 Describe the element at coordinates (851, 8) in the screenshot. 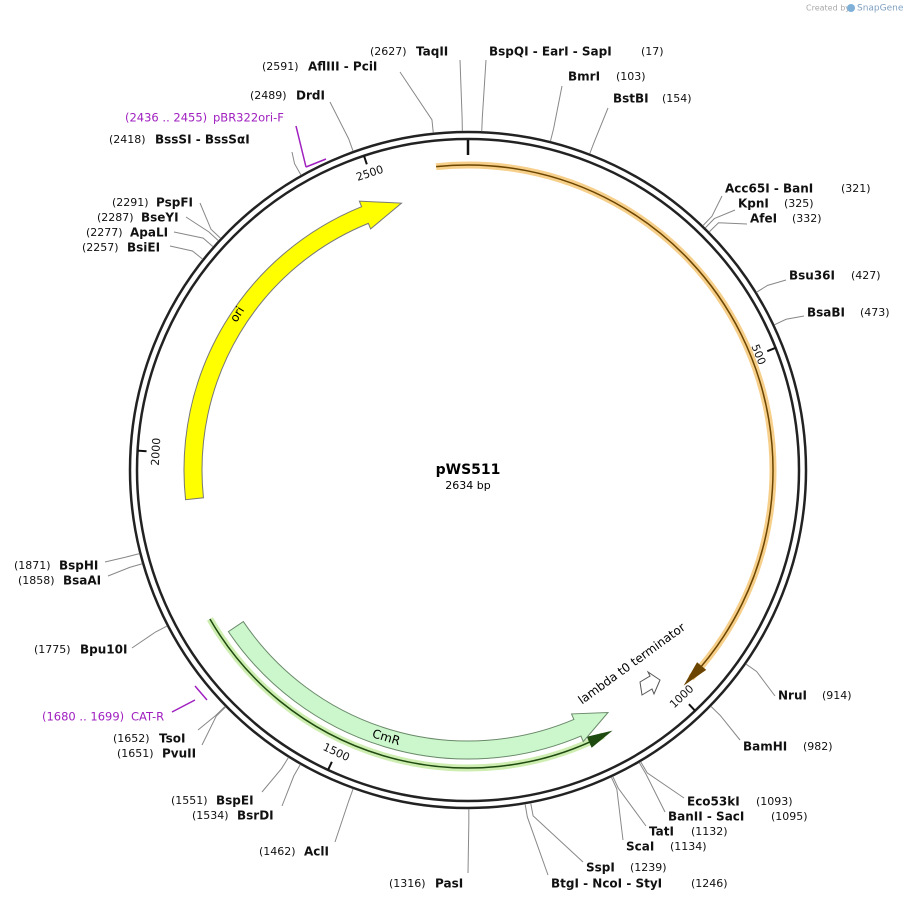

I see `watermark-logo` at that location.